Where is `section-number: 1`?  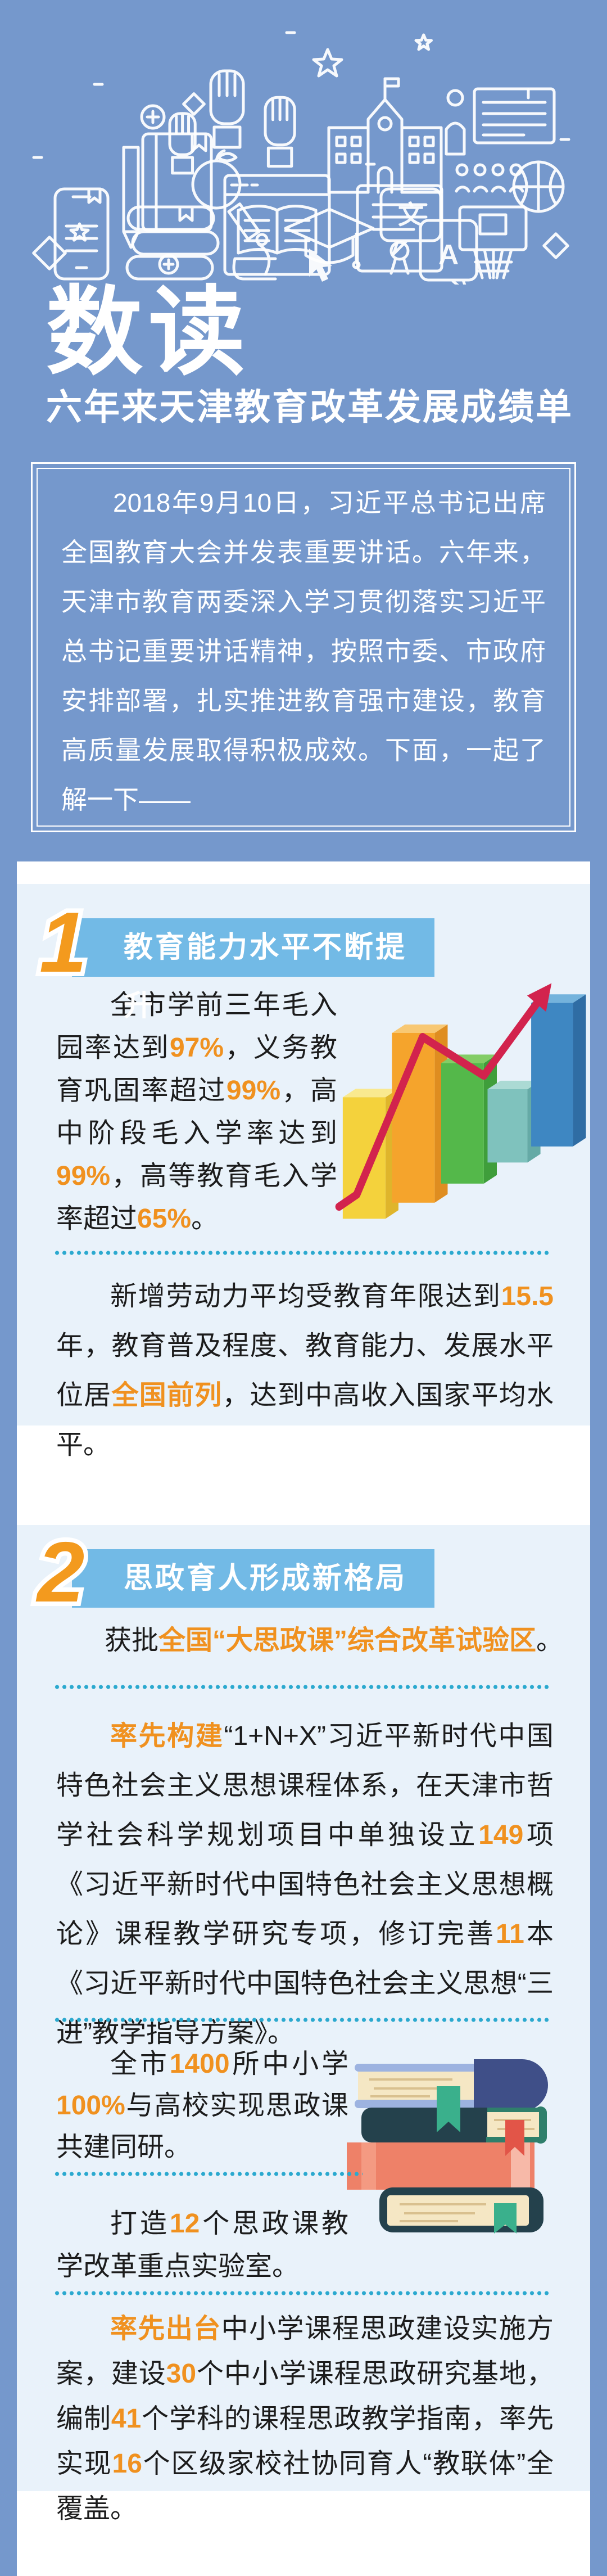 section-number: 1 is located at coordinates (63, 942).